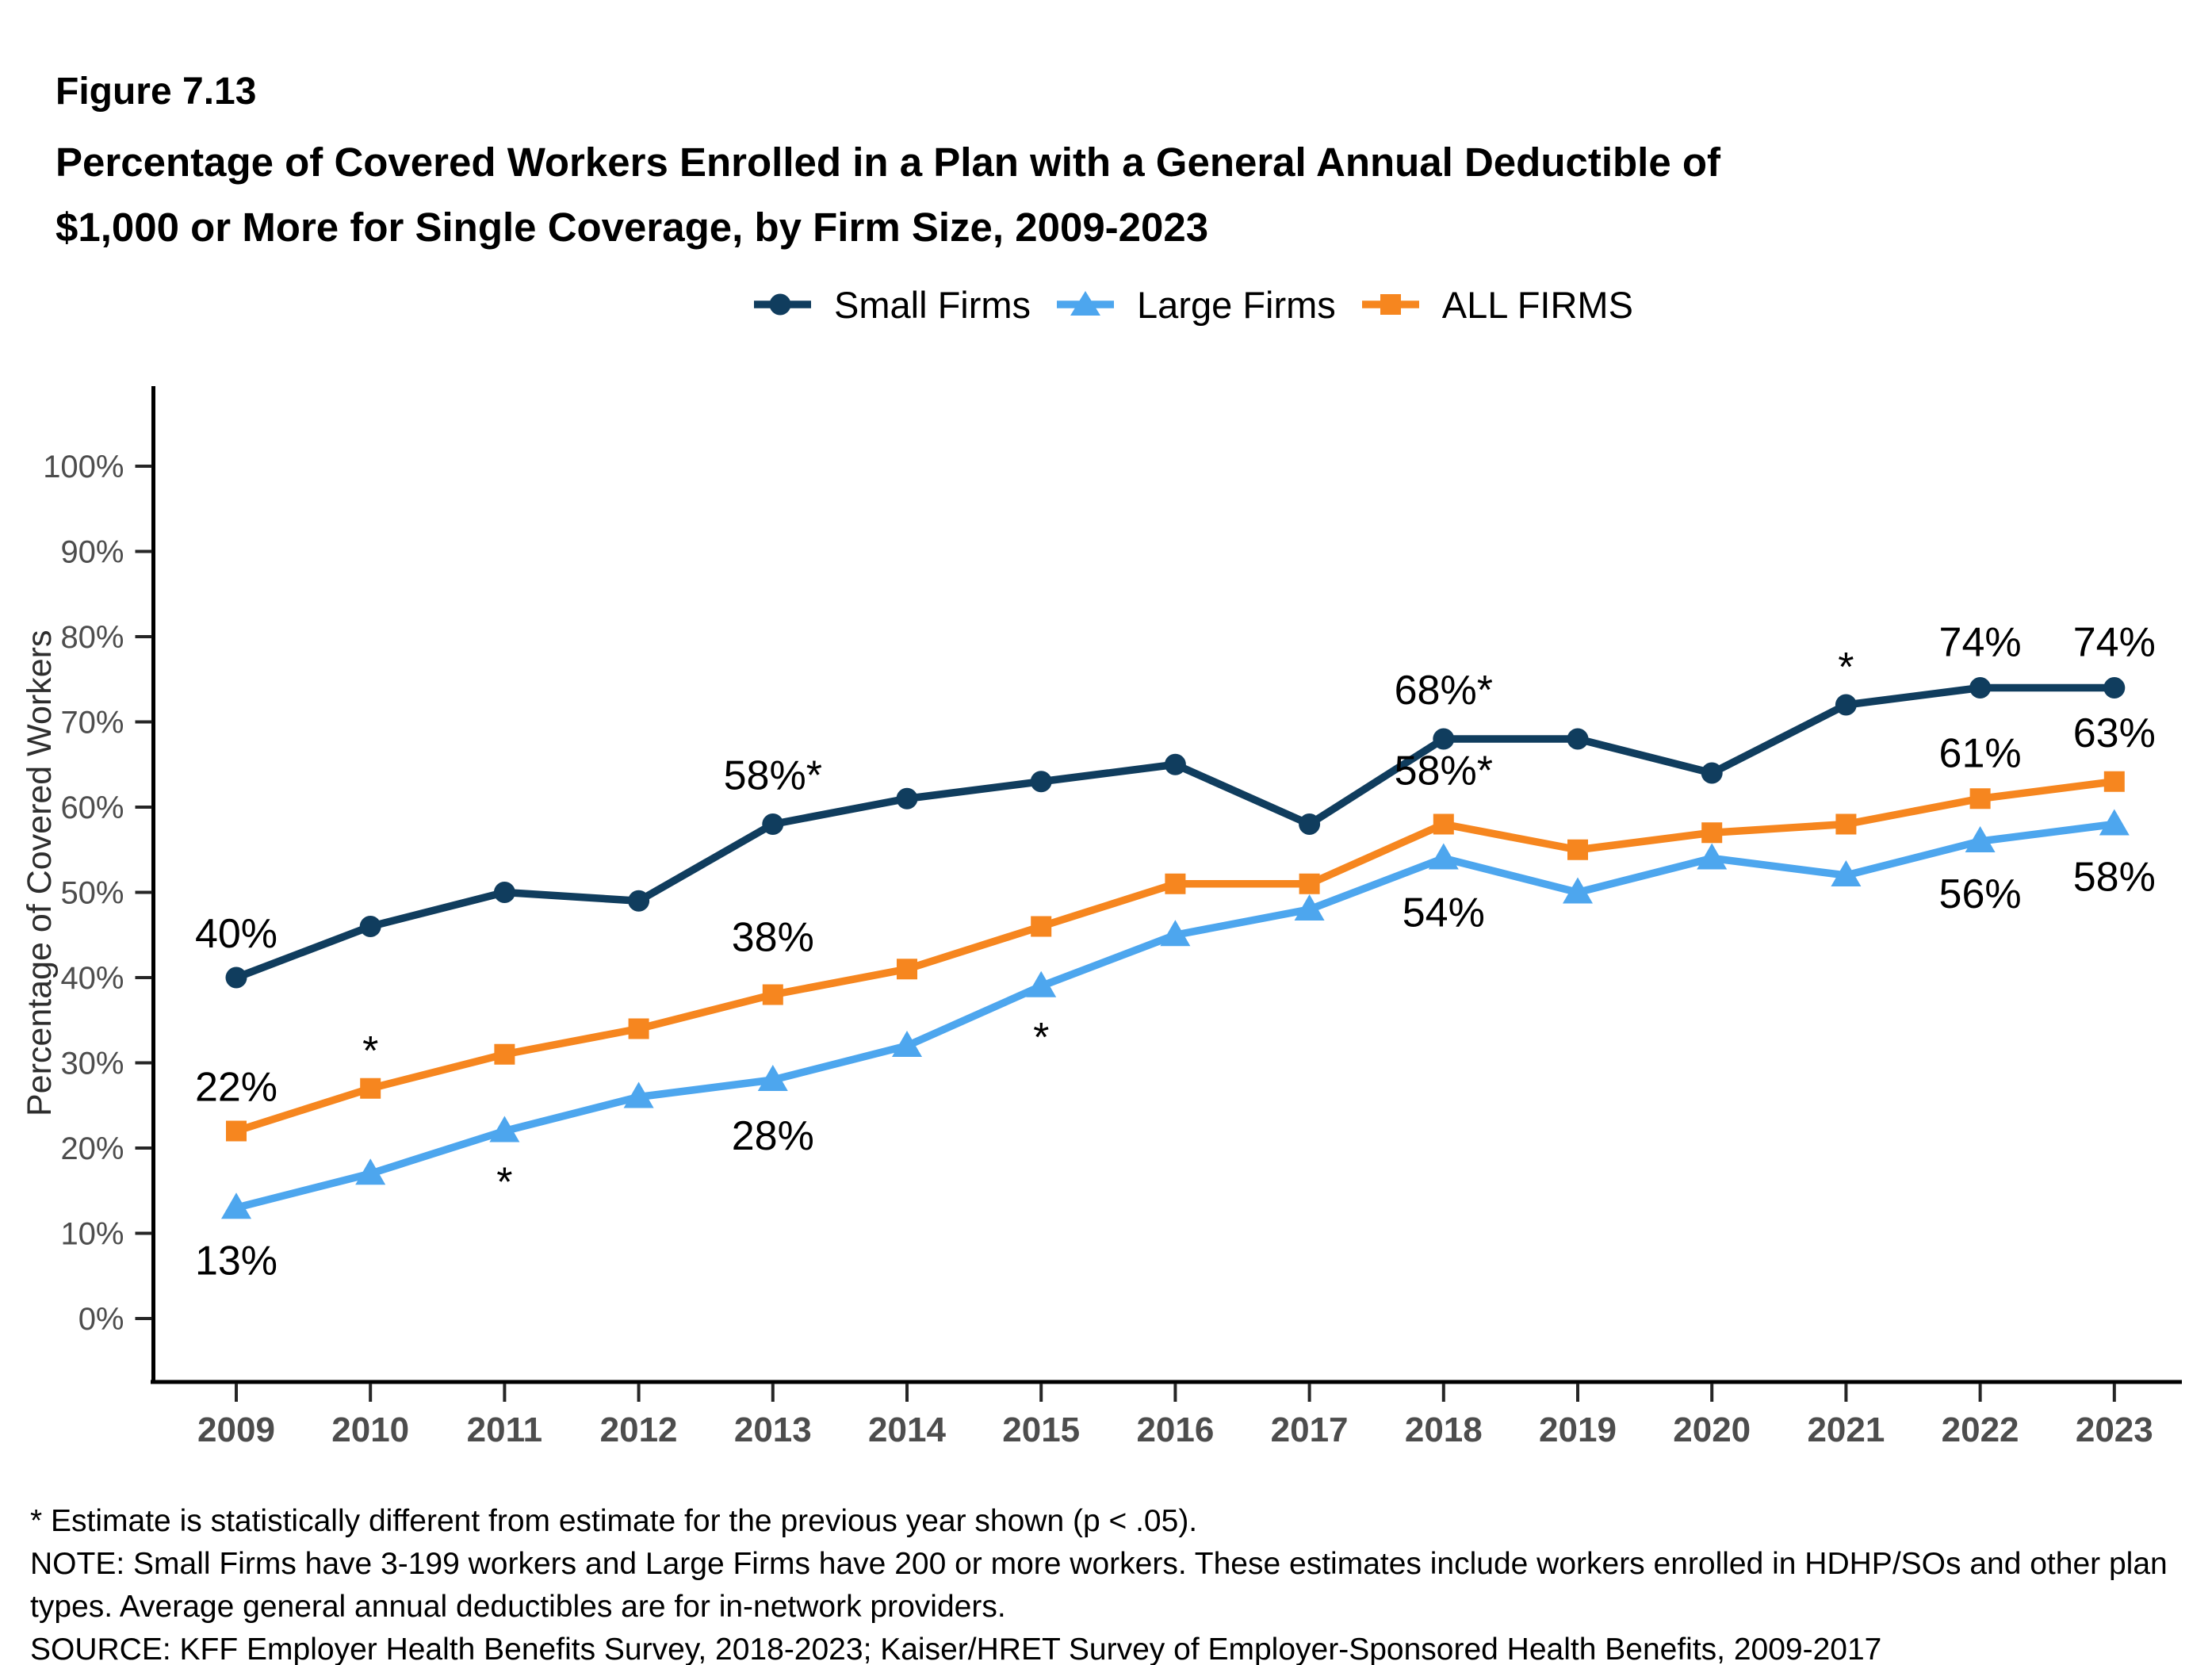 This screenshot has width=2212, height=1665. Describe the element at coordinates (236, 934) in the screenshot. I see `annotation-label: 40%` at that location.